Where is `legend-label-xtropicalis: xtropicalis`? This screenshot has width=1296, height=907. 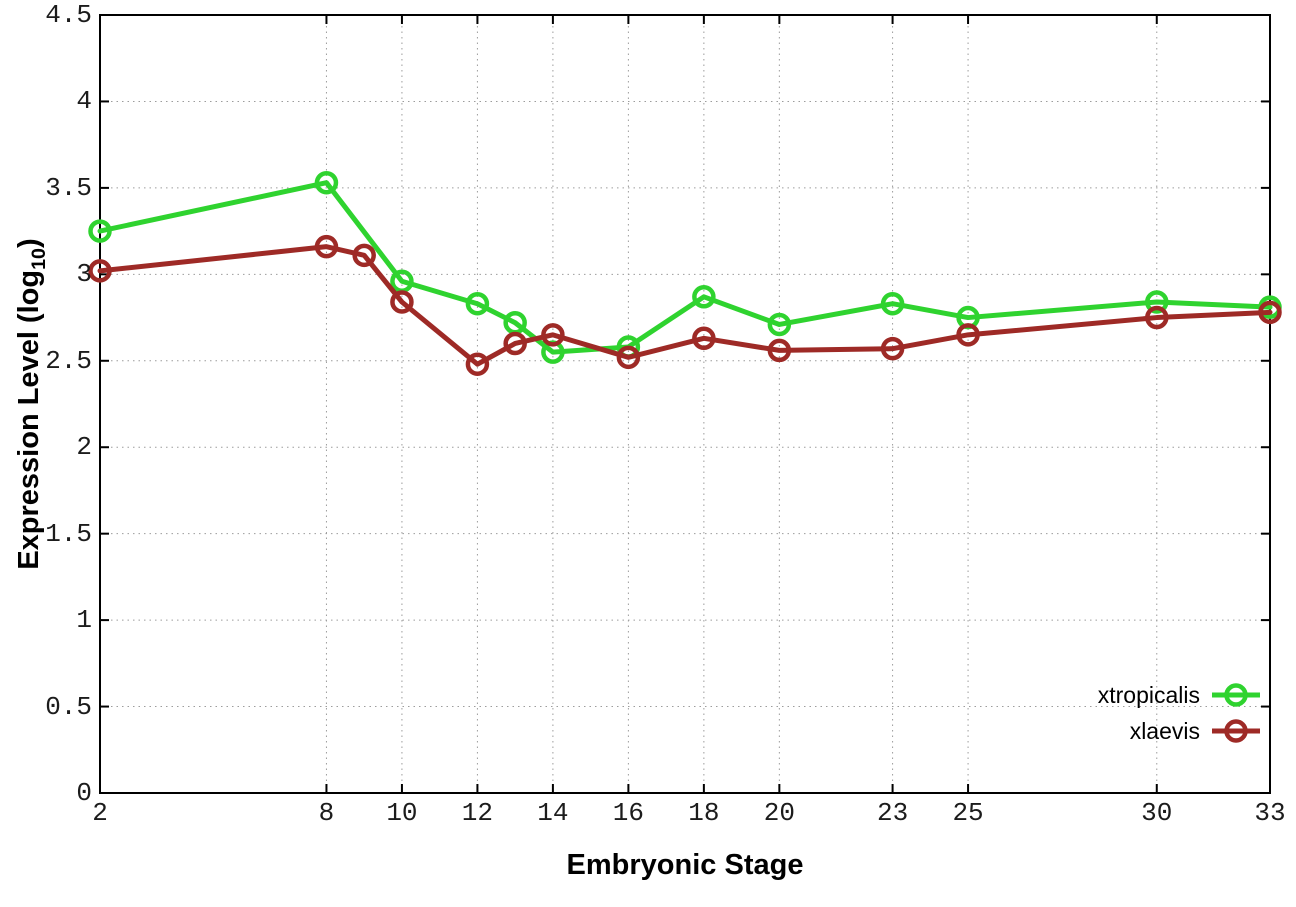 legend-label-xtropicalis: xtropicalis is located at coordinates (1148, 694).